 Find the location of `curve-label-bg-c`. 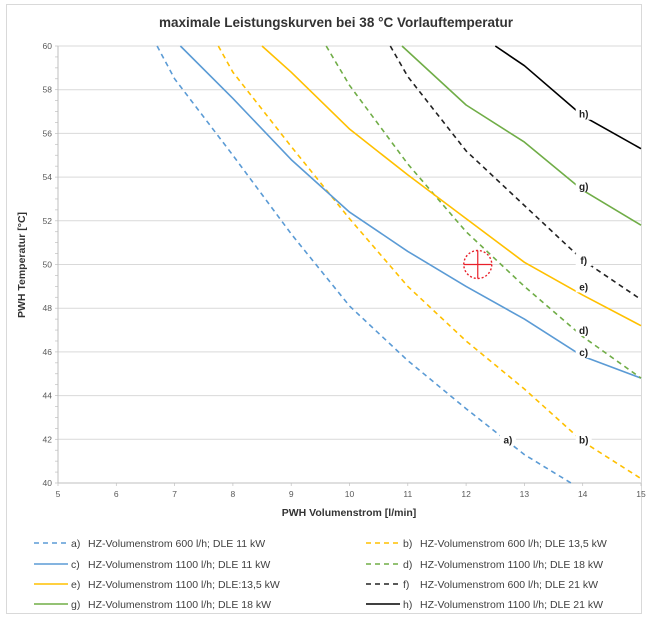

curve-label-bg-c is located at coordinates (583, 351).